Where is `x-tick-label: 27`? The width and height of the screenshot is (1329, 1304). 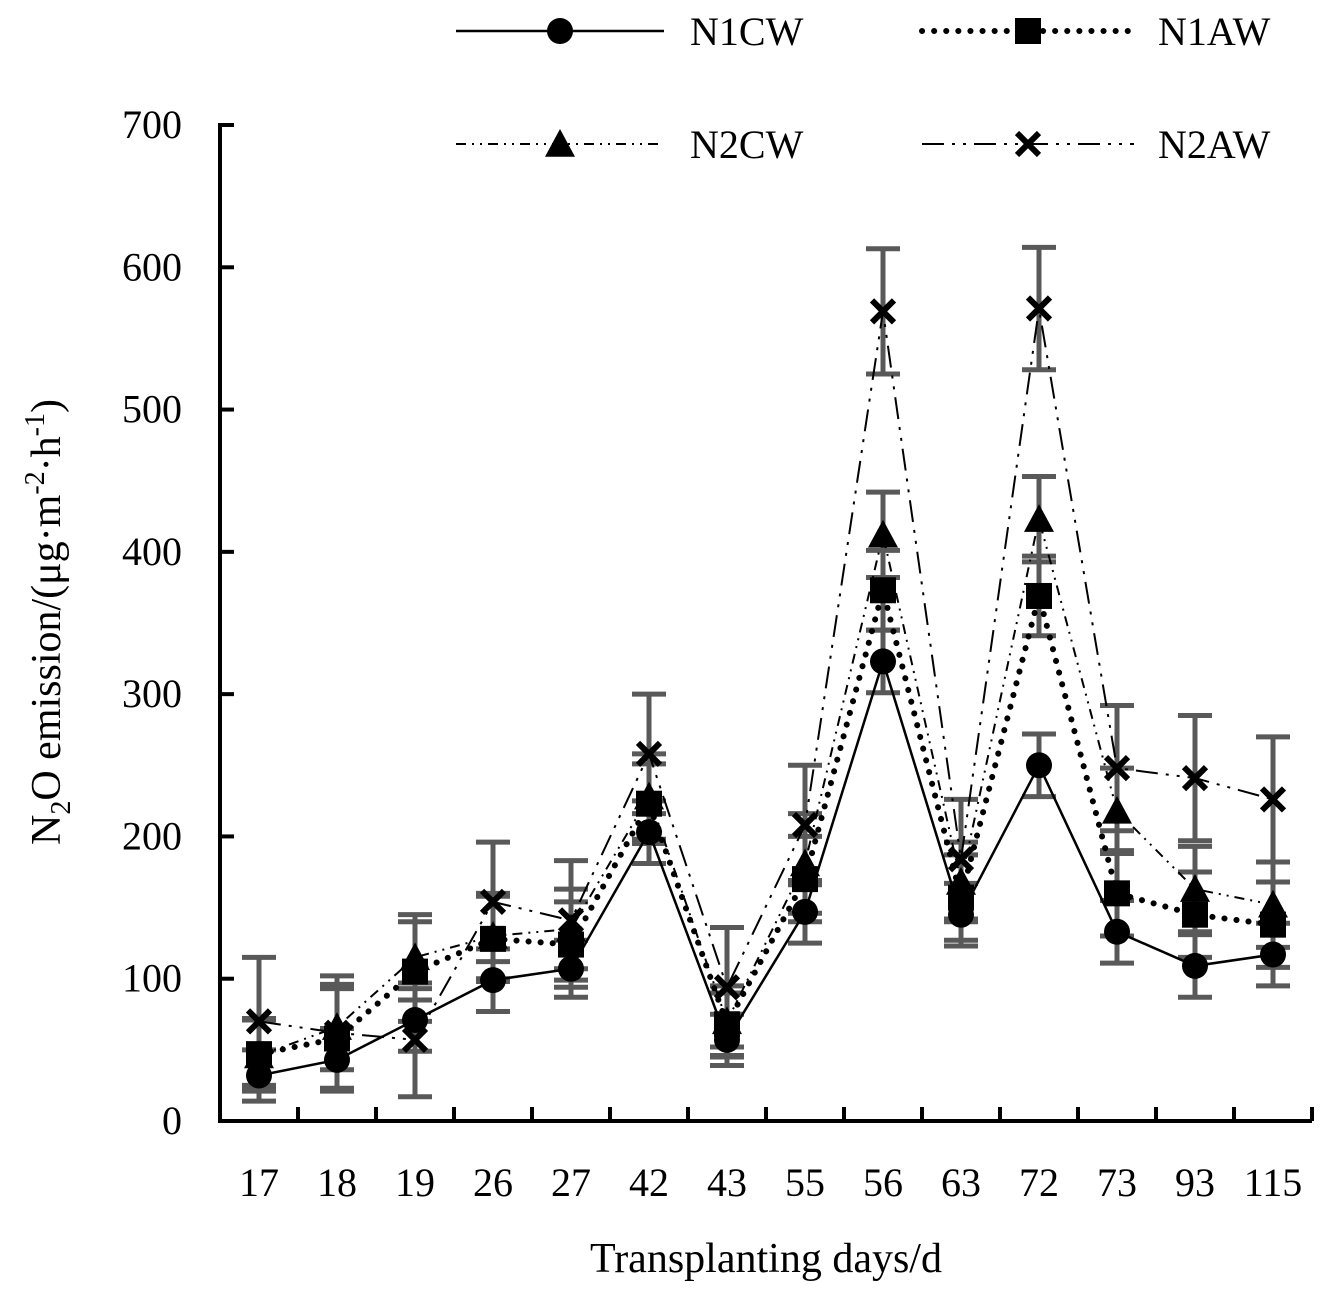
x-tick-label: 27 is located at coordinates (571, 1182).